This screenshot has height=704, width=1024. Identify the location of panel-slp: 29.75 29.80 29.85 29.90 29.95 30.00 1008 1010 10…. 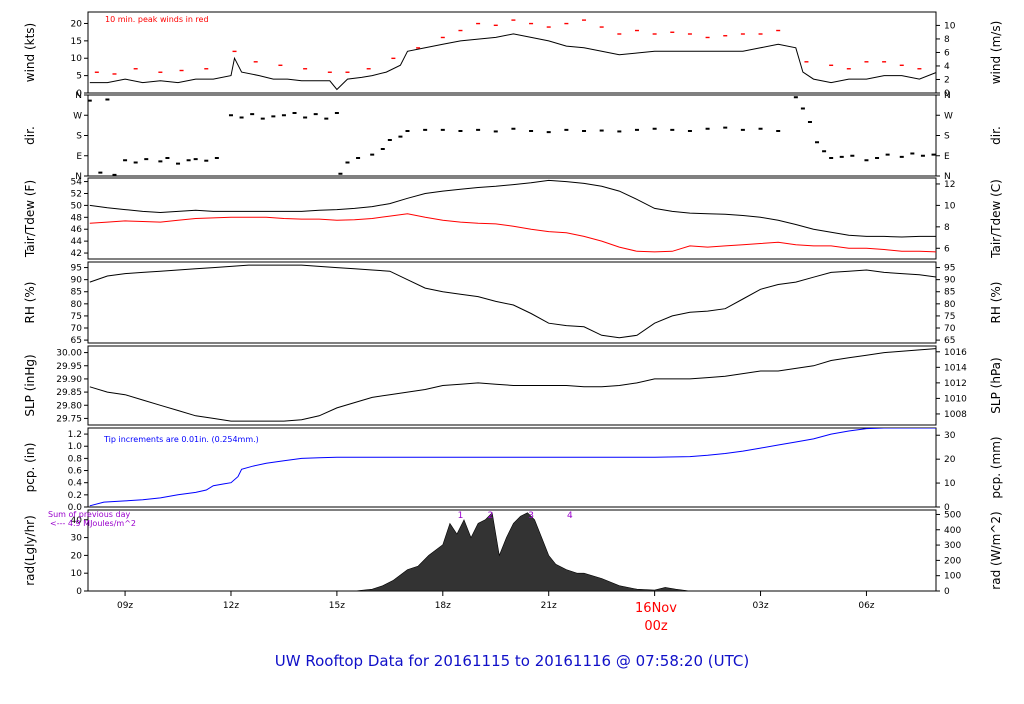
(513, 385).